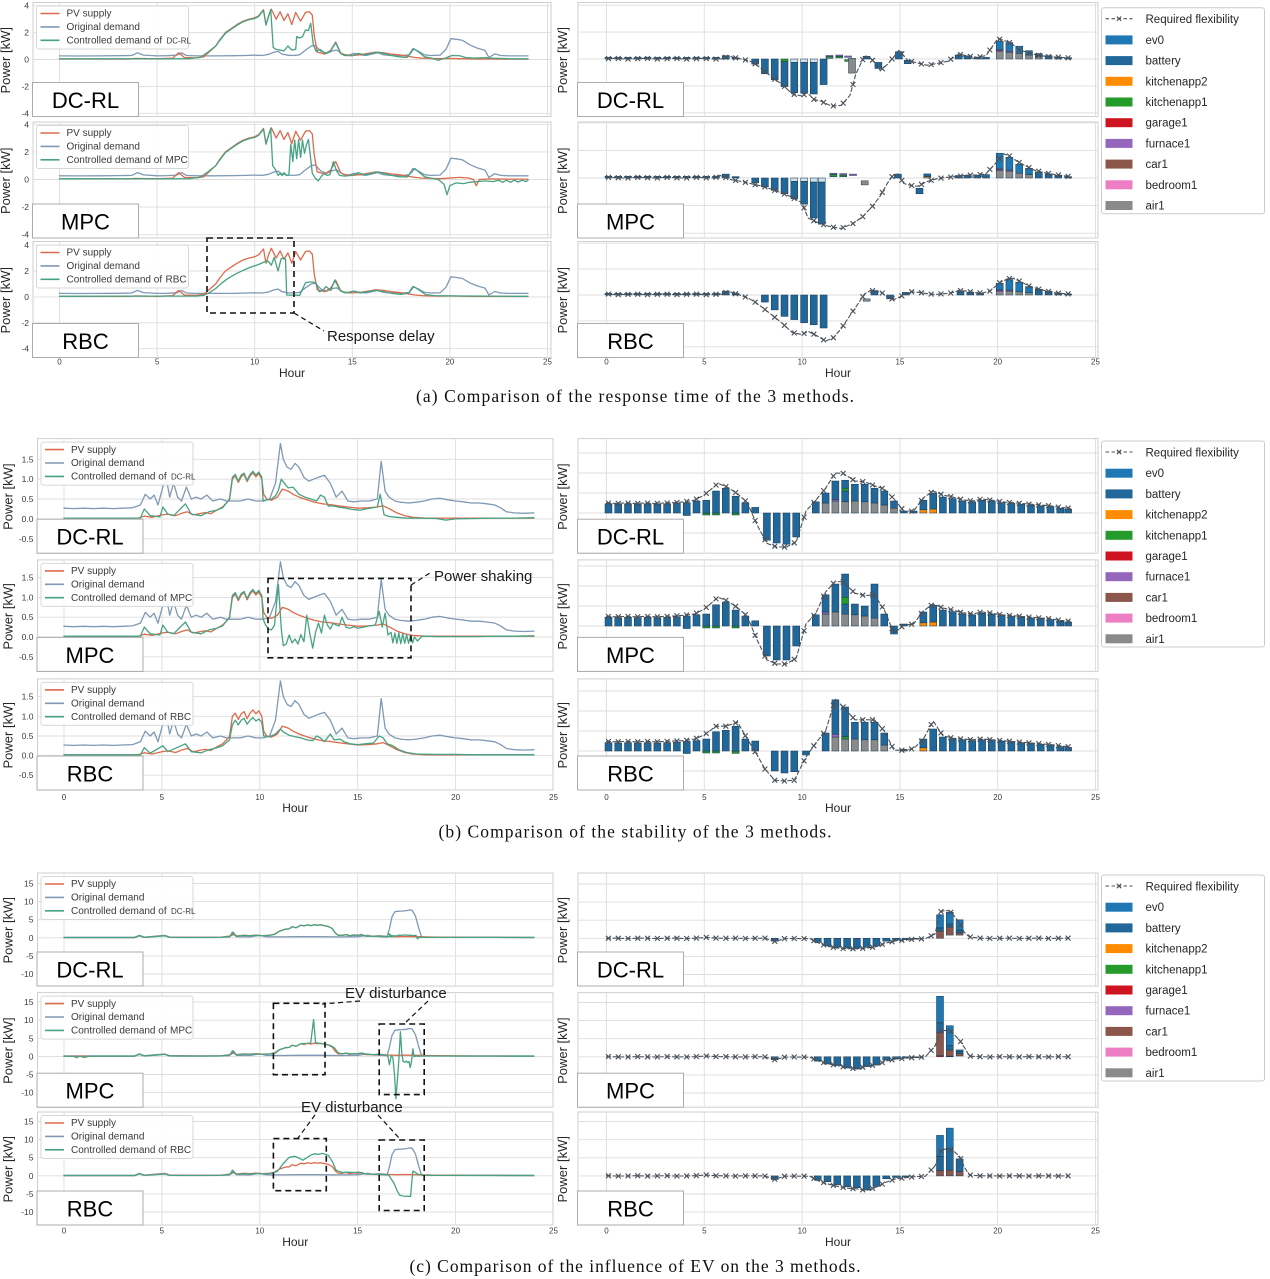 This screenshot has width=1270, height=1279. Describe the element at coordinates (1157, 165) in the screenshot. I see `svg-text: car1` at that location.